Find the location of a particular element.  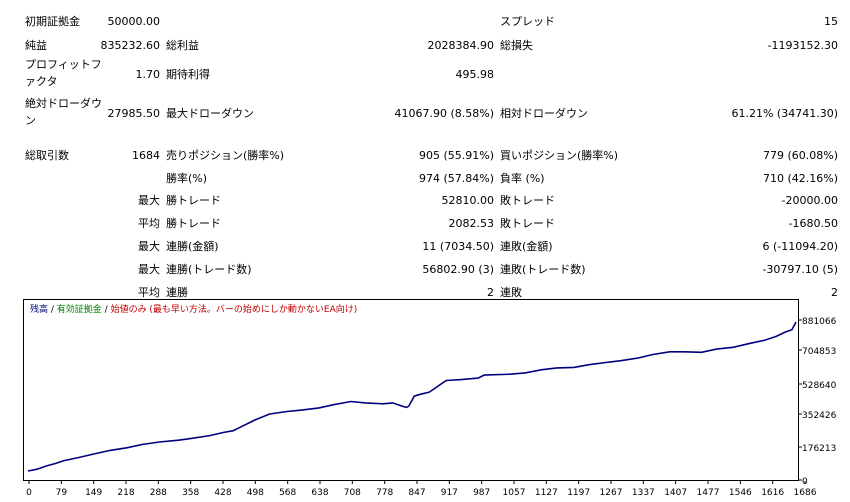

relative-drawdown-value: 61.21% (34741.30) is located at coordinates (784, 113).